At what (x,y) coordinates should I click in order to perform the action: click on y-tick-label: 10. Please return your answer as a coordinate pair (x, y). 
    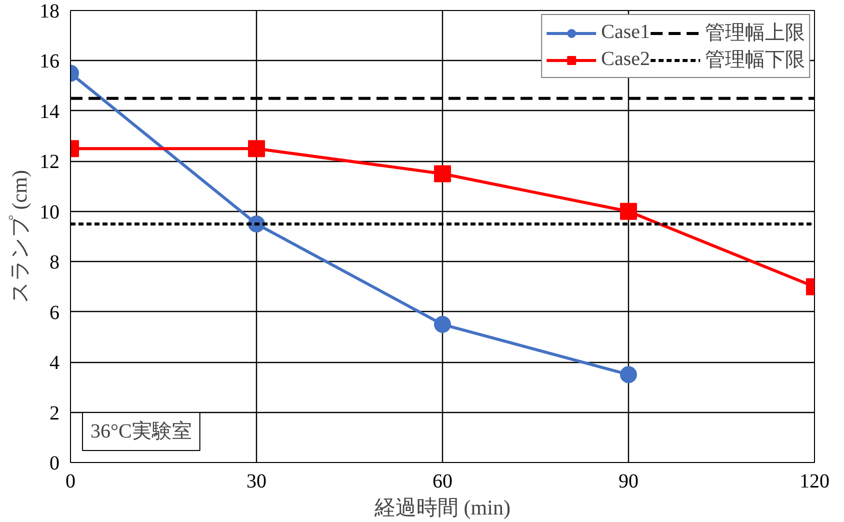
    Looking at the image, I should click on (50, 212).